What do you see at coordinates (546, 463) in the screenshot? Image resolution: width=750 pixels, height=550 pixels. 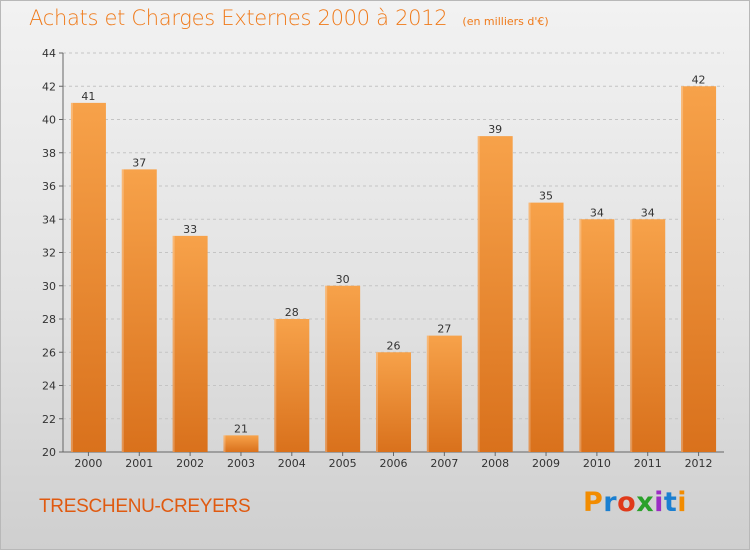 I see `x-tick-label: 2009` at bounding box center [546, 463].